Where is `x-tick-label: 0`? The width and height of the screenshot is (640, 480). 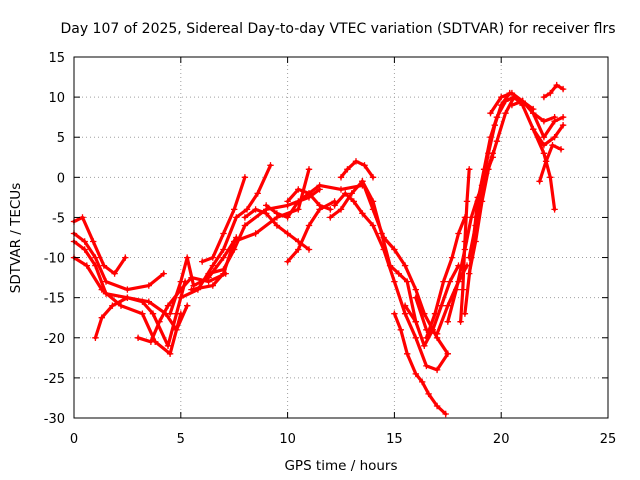
x-tick-label: 0 is located at coordinates (74, 439).